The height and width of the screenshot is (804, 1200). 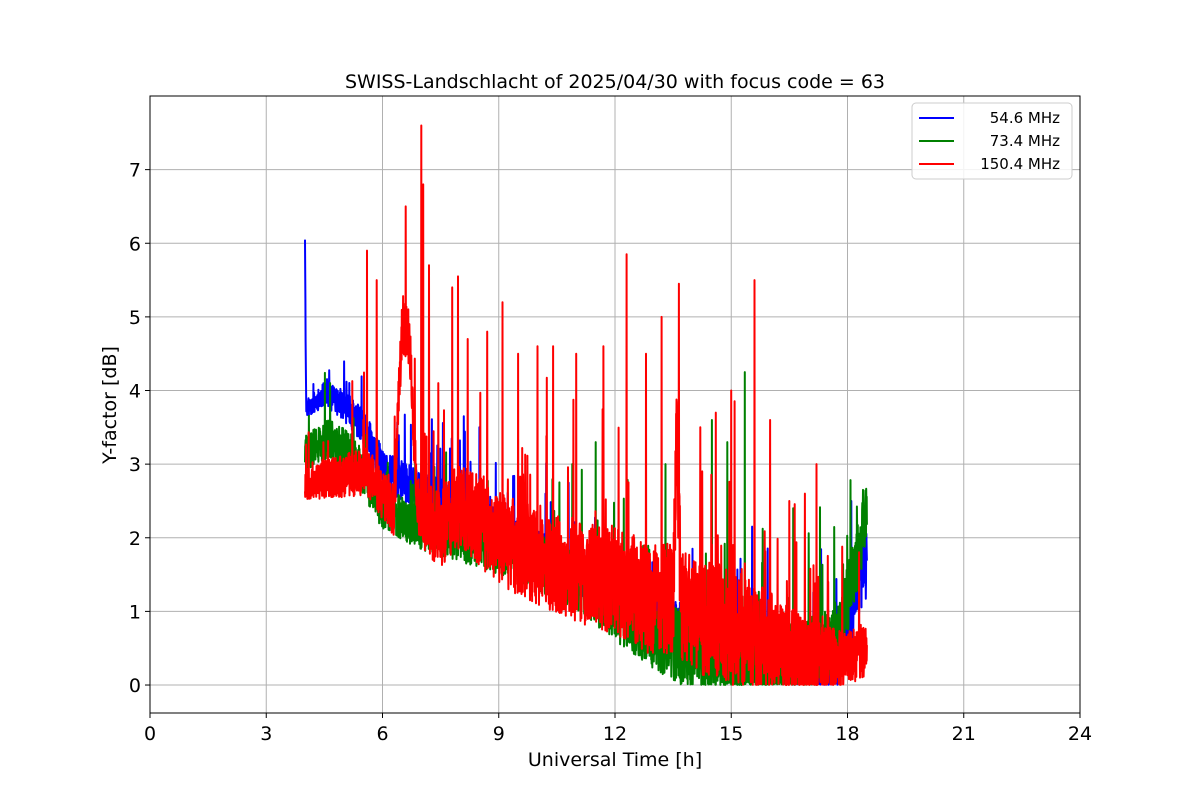 What do you see at coordinates (110, 405) in the screenshot?
I see `y-axis-label: Y-factor [dB]` at bounding box center [110, 405].